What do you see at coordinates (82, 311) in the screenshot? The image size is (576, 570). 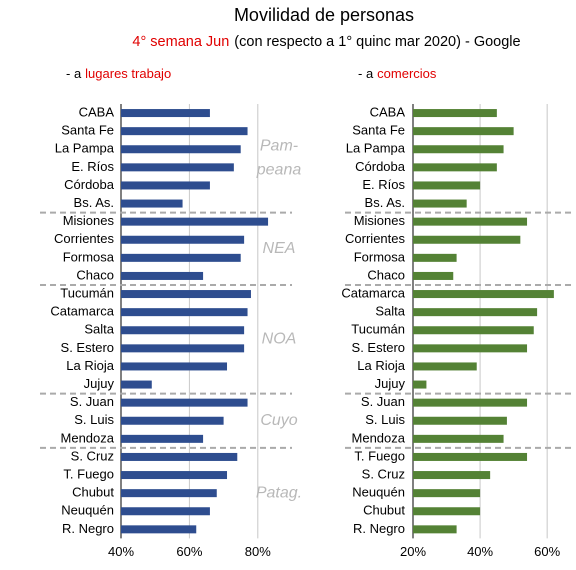 I see `category-label: Catamarca` at bounding box center [82, 311].